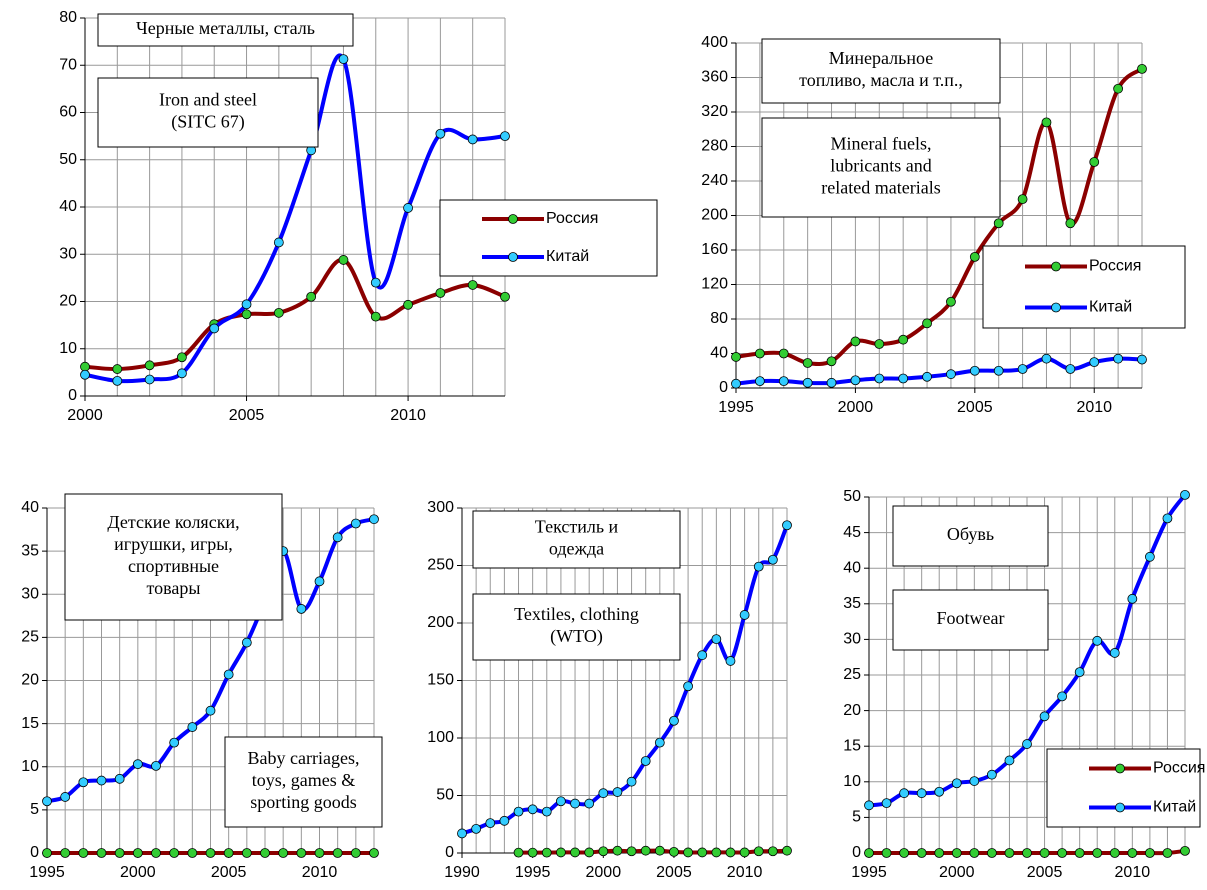  What do you see at coordinates (576, 549) in the screenshot?
I see `annotation: одежда` at bounding box center [576, 549].